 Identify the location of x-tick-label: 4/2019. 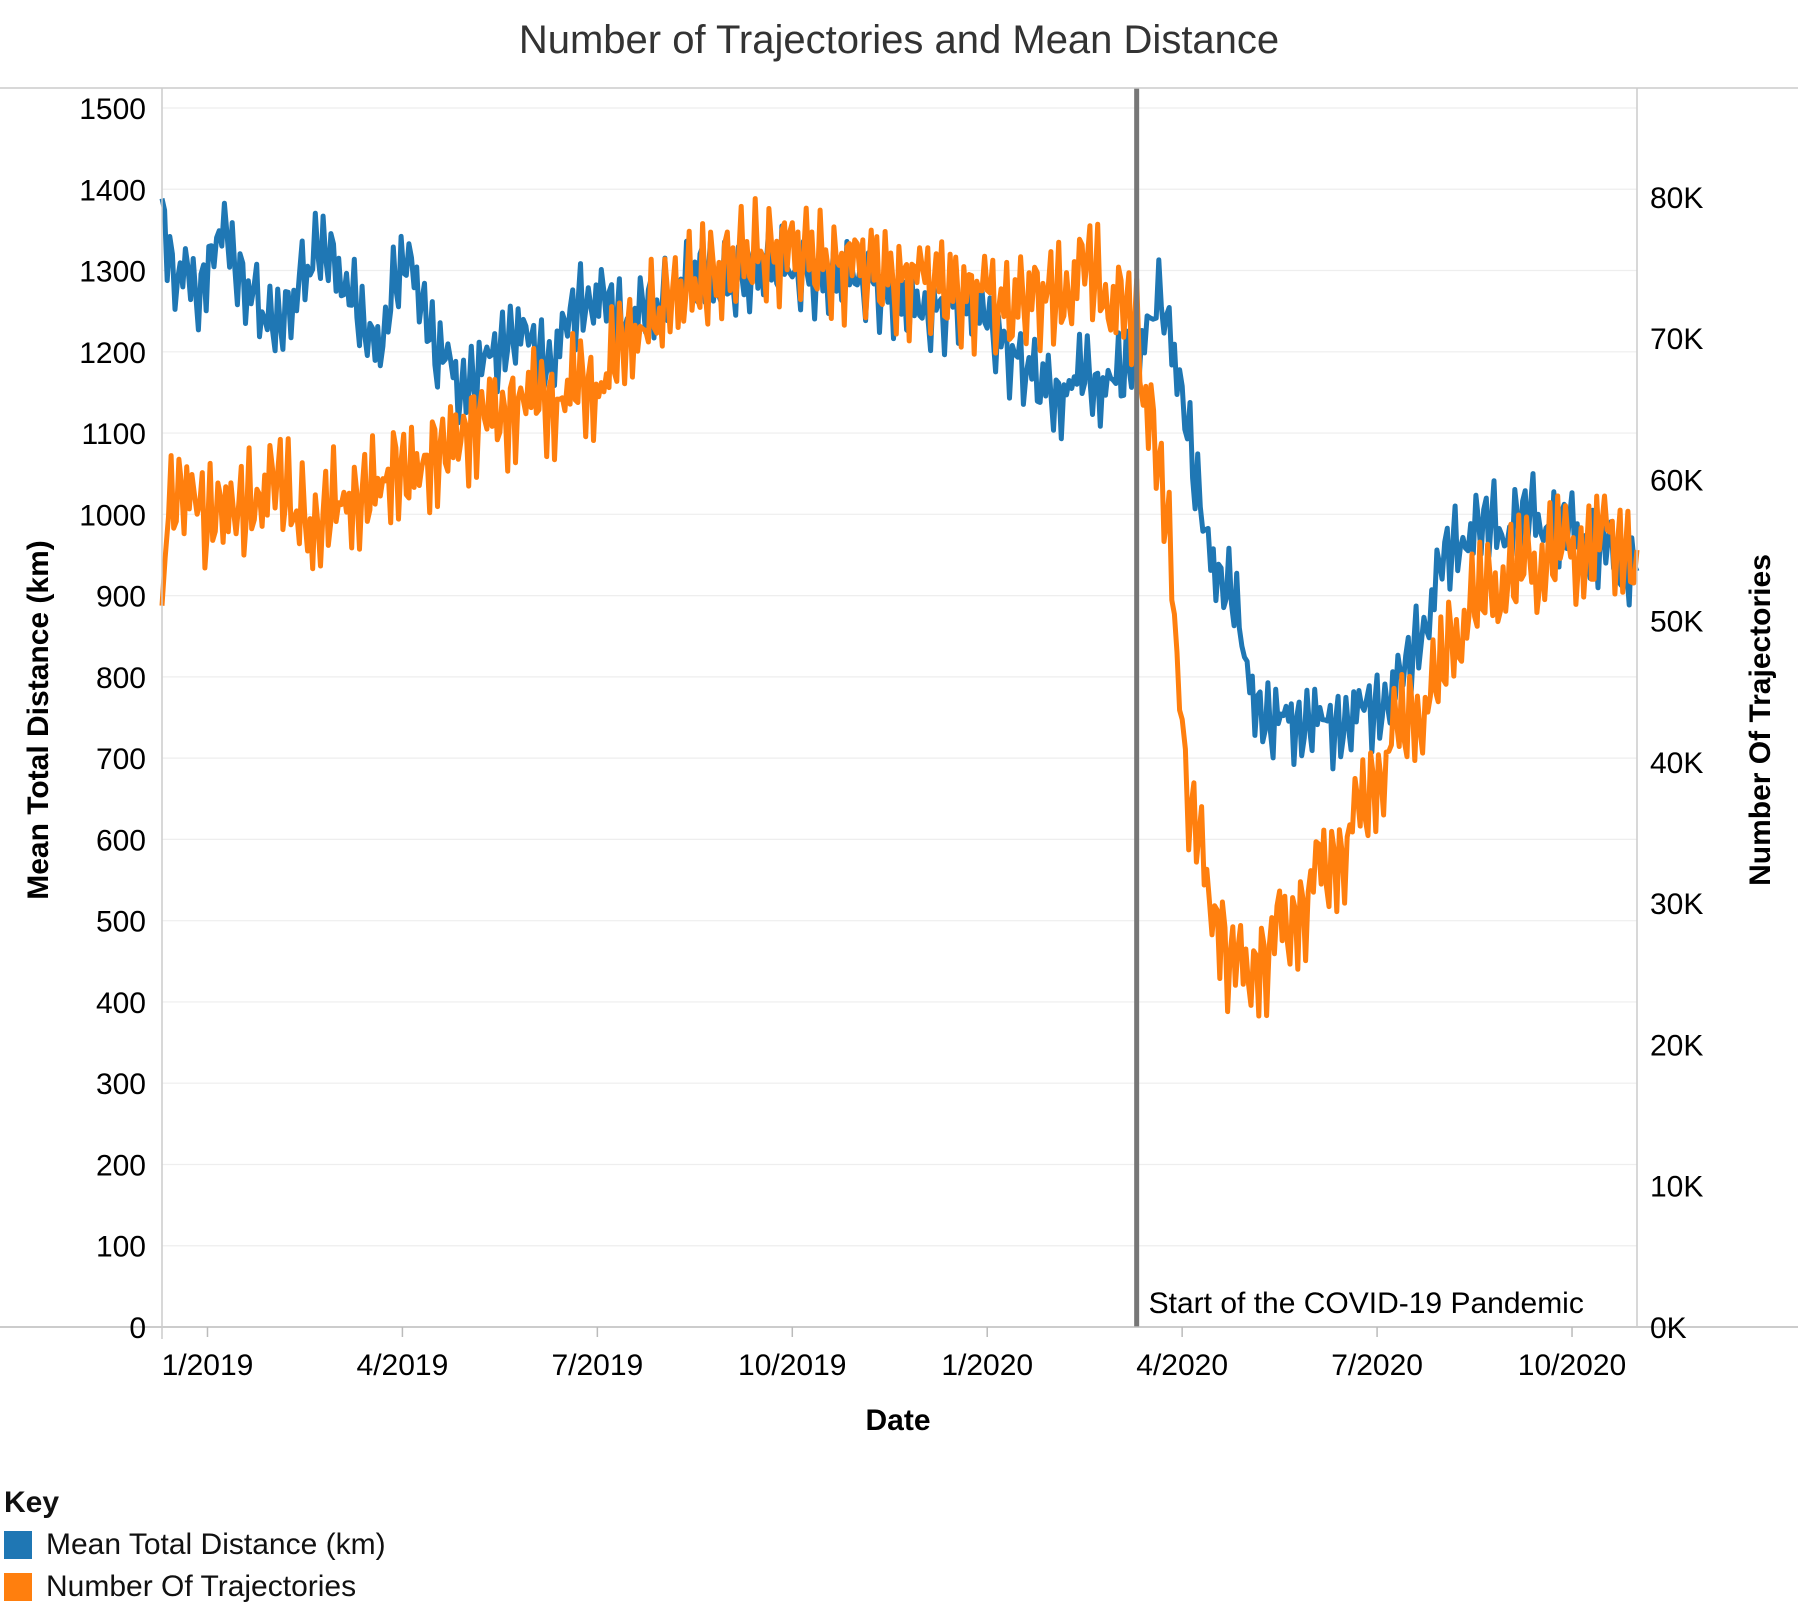
(403, 1365).